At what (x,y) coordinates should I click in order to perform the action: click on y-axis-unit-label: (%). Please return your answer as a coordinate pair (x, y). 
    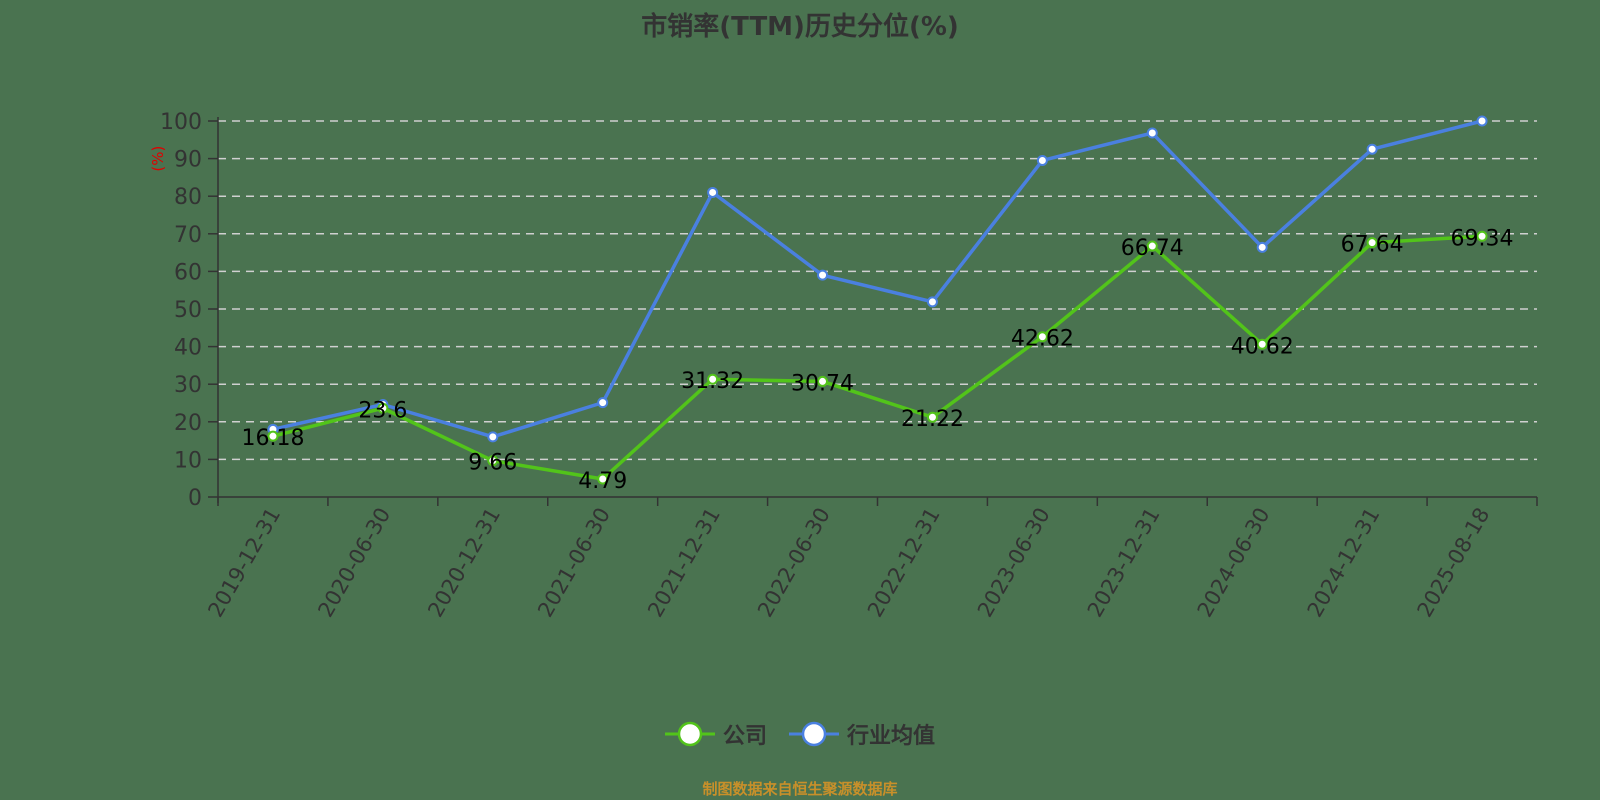
    Looking at the image, I should click on (158, 159).